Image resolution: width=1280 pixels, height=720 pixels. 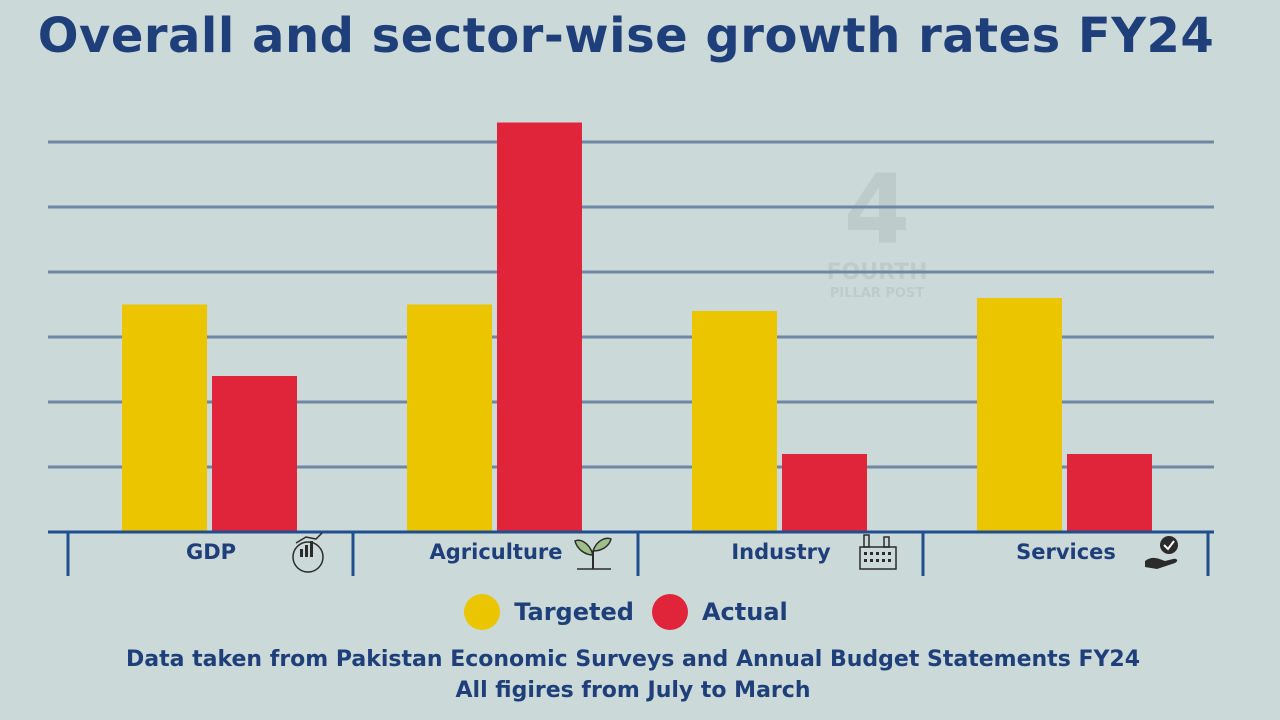 What do you see at coordinates (482, 612) in the screenshot?
I see `legend-swatch-targeted` at bounding box center [482, 612].